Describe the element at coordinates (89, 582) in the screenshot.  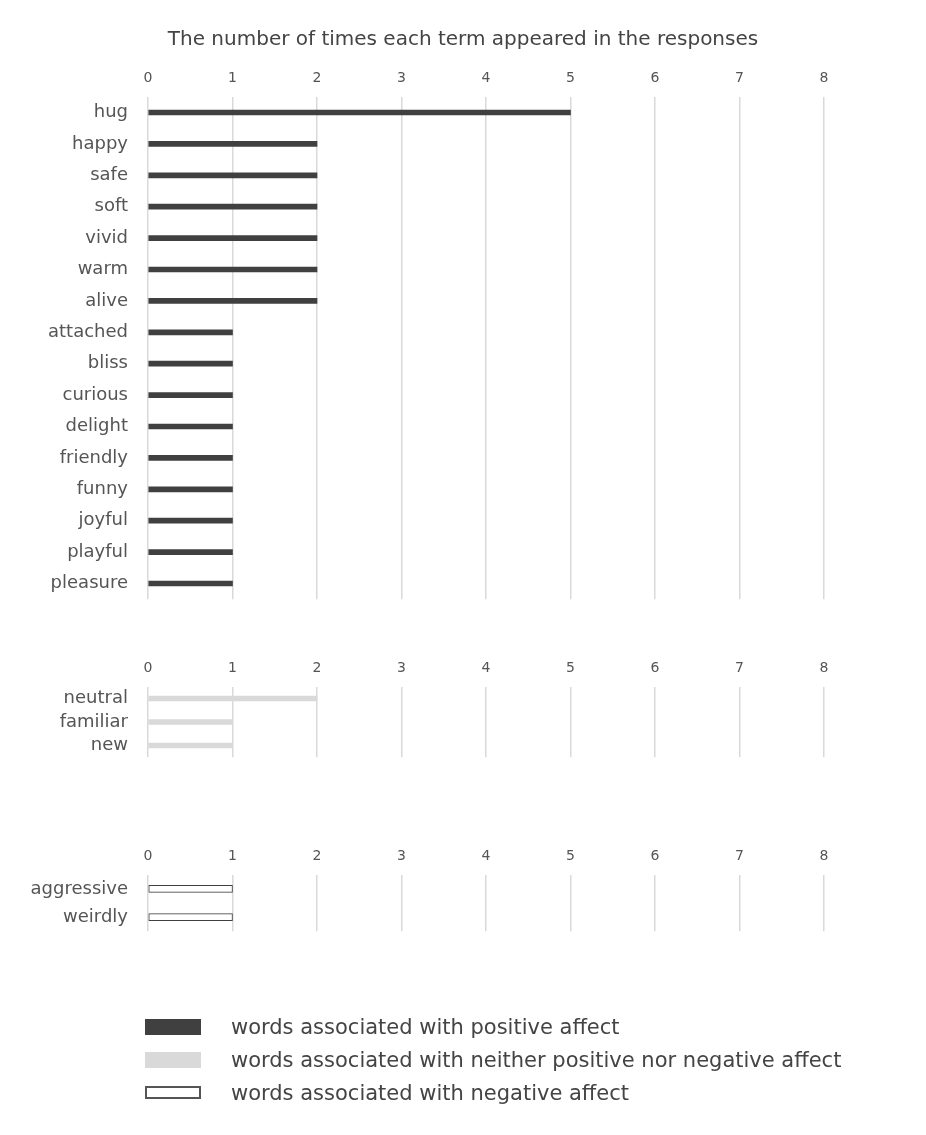
I see `y-tick-label: pleasure` at that location.